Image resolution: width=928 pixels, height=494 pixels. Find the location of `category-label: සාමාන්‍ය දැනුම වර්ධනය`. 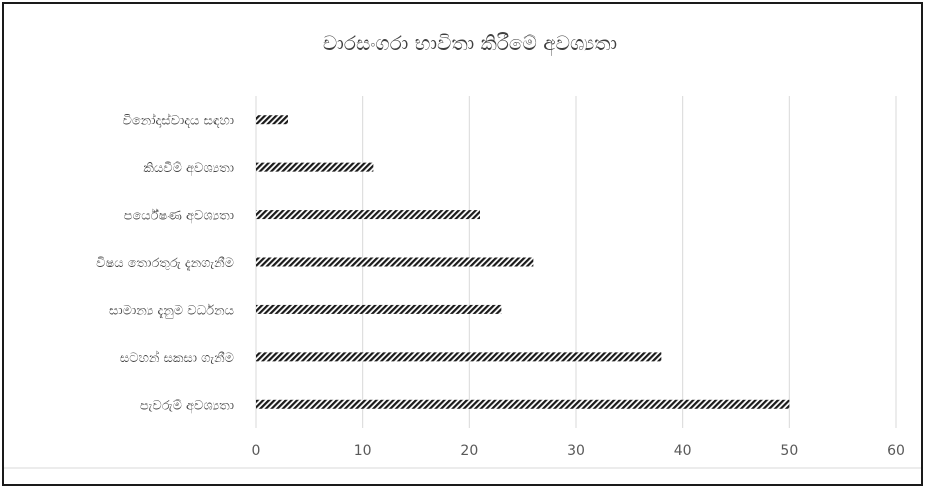

category-label: සාමාන්‍ය දැනුම වර්ධනය is located at coordinates (171, 310).